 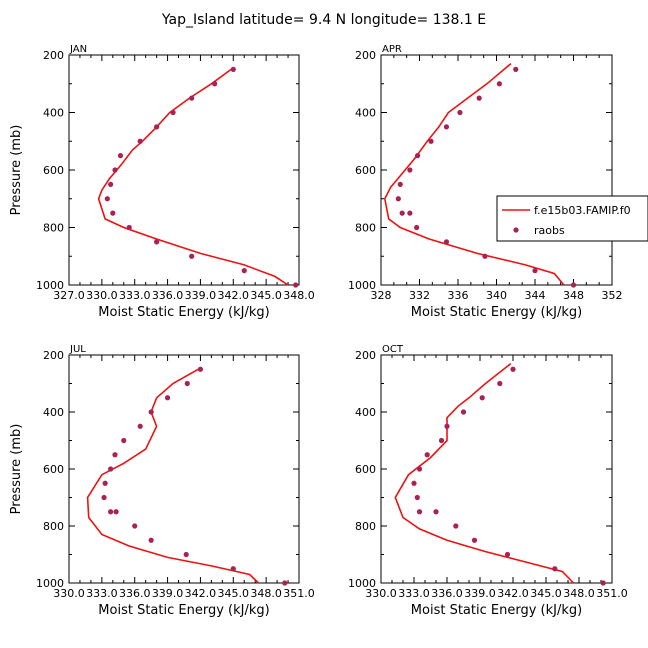 What do you see at coordinates (392, 49) in the screenshot?
I see `panel-label: APR` at bounding box center [392, 49].